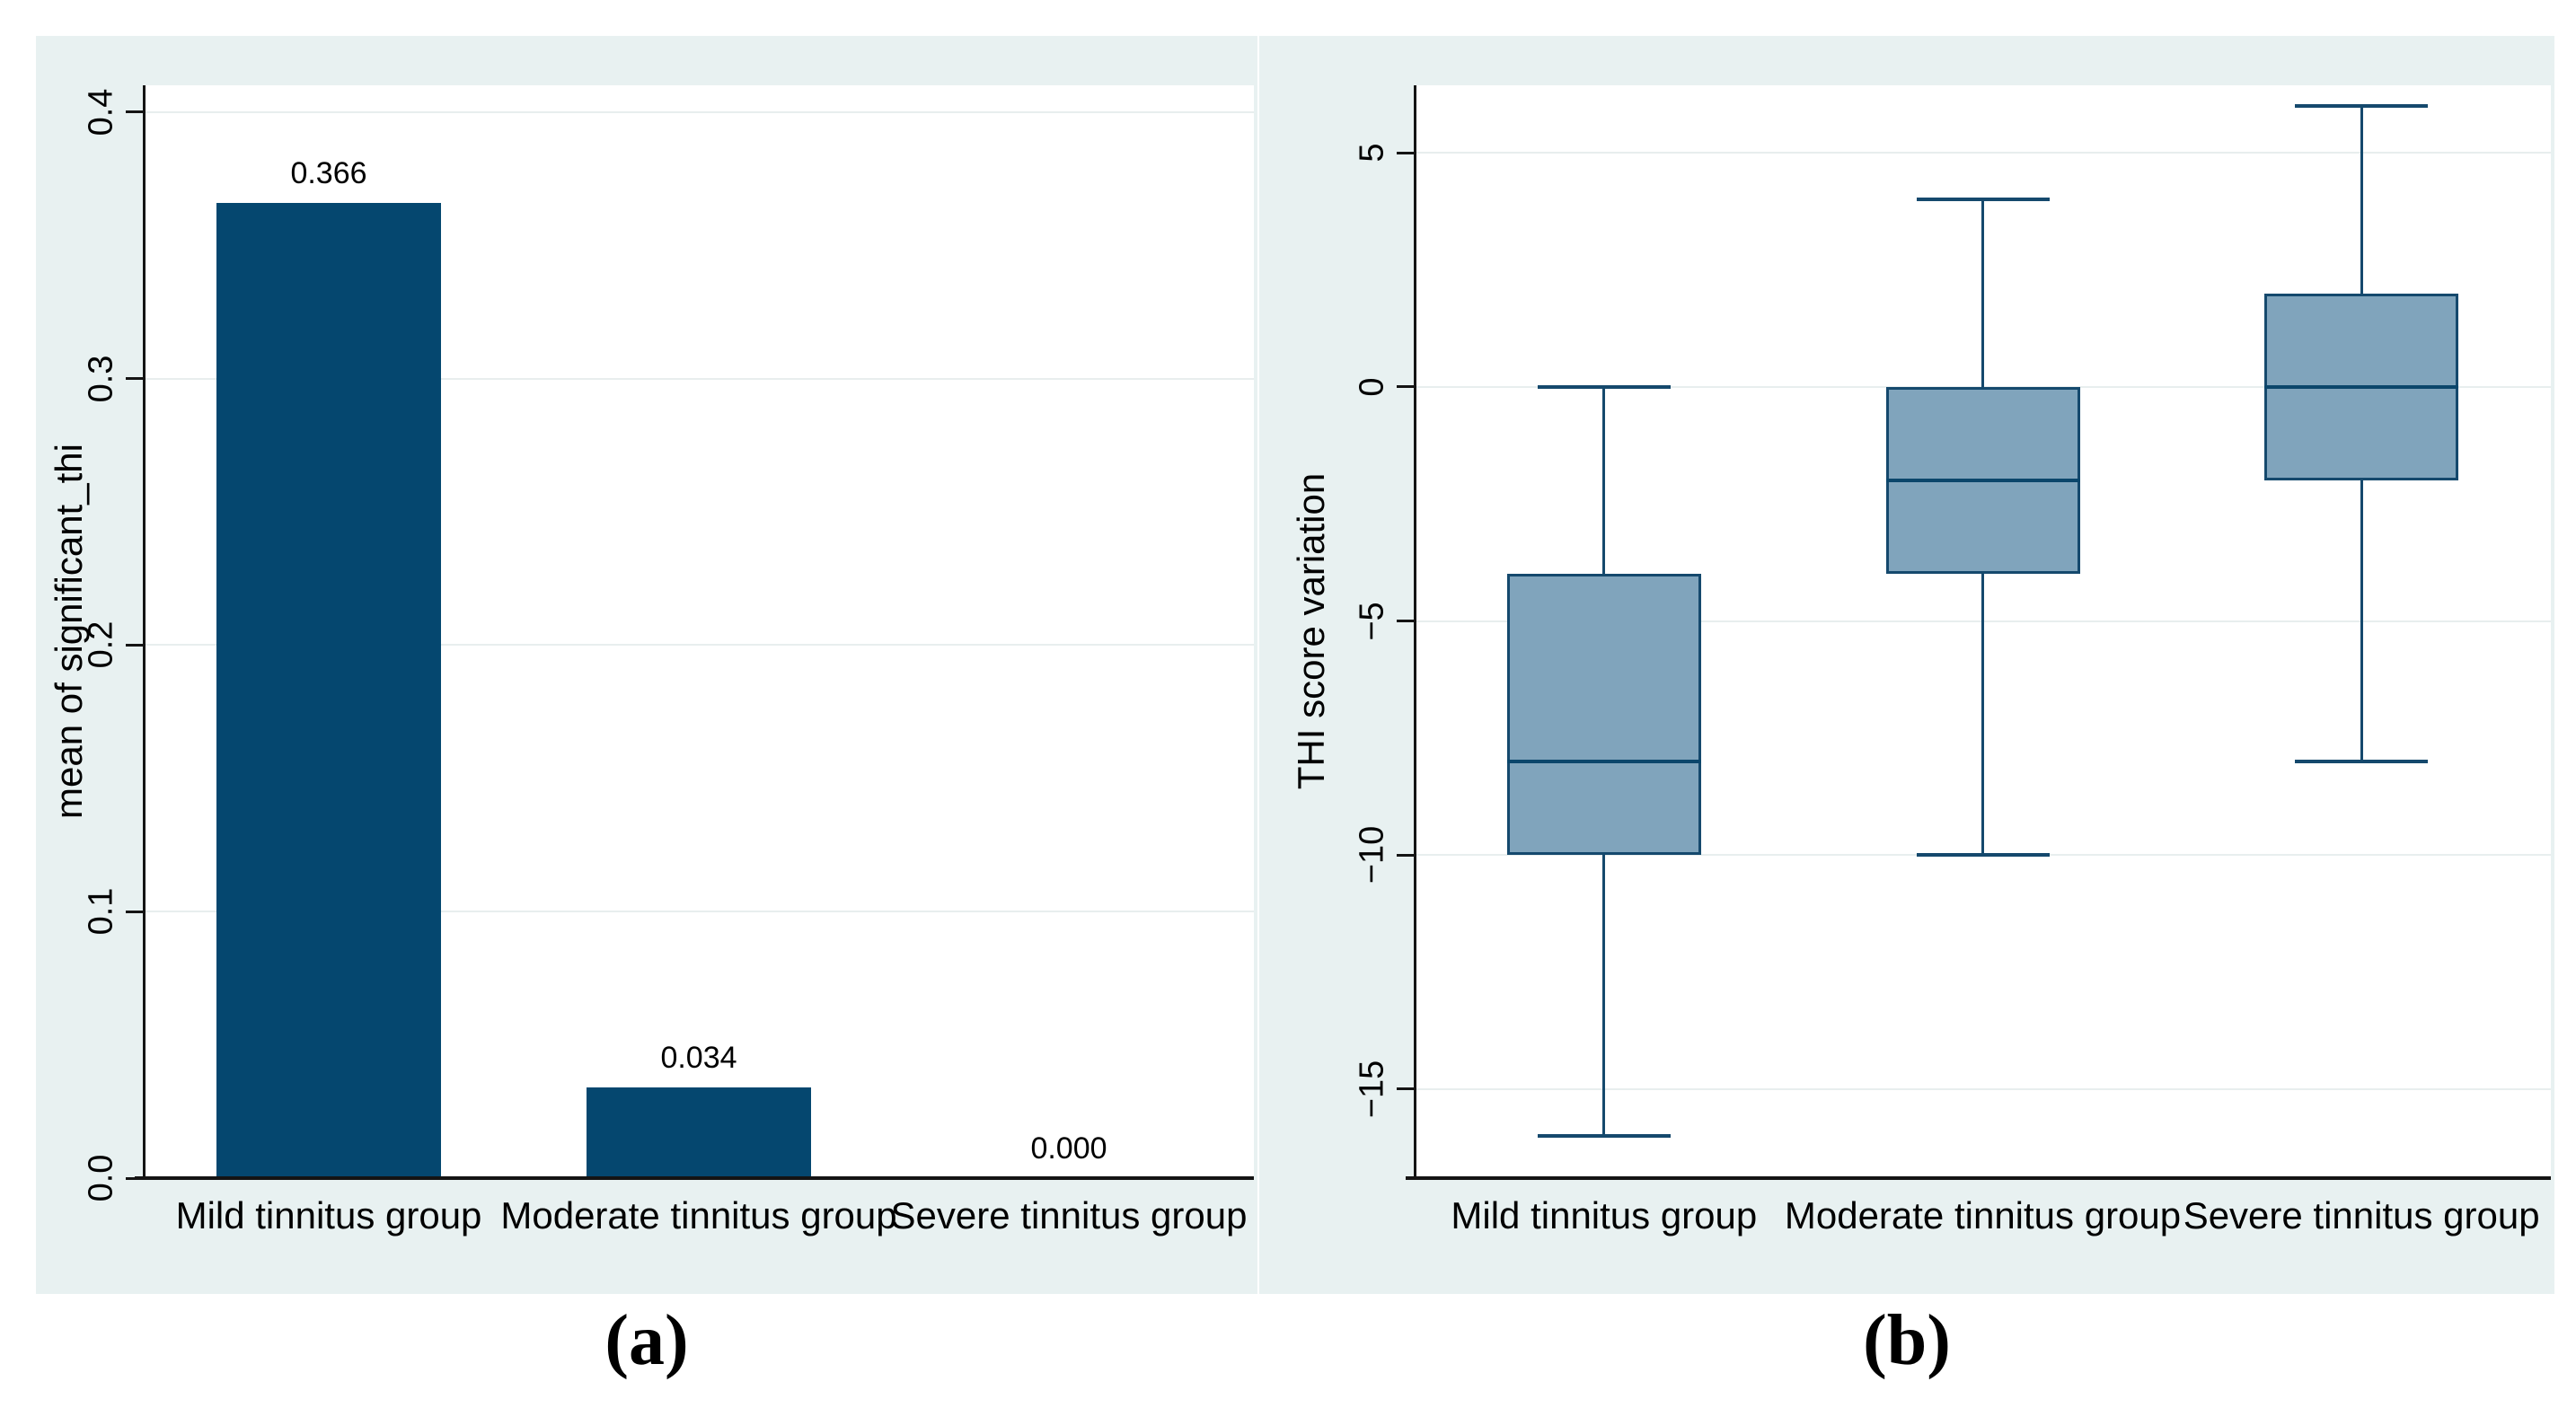 The width and height of the screenshot is (2576, 1408). Describe the element at coordinates (698, 1058) in the screenshot. I see `bar-value-label: 0.034` at that location.